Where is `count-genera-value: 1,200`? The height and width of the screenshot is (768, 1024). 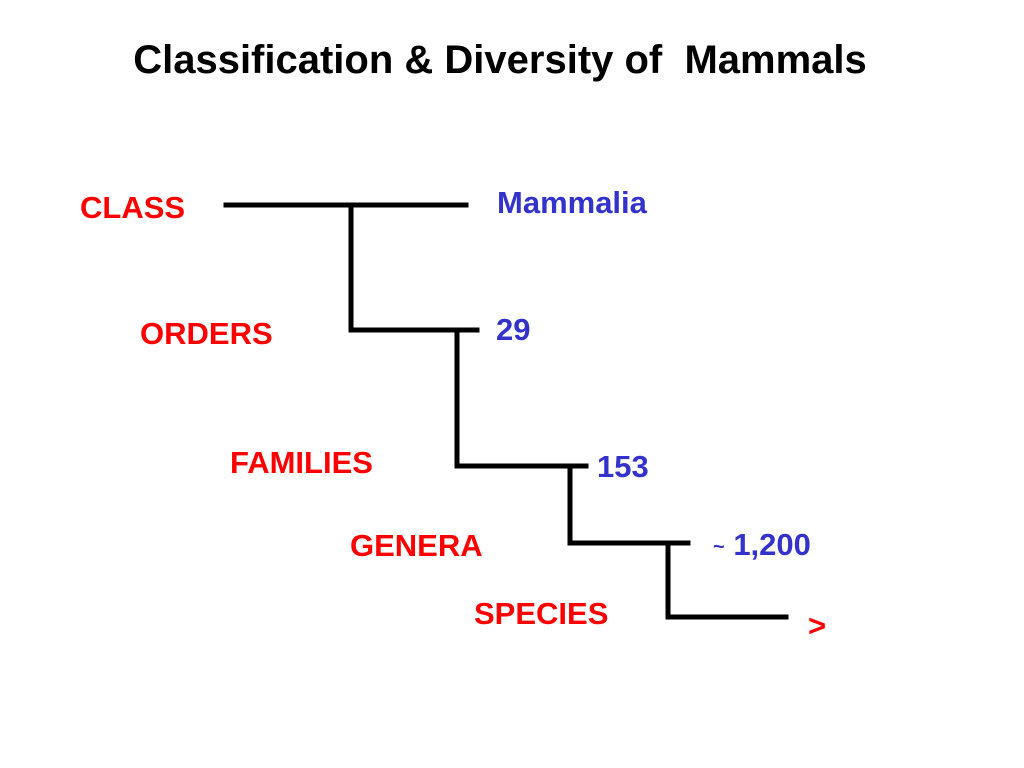 count-genera-value: 1,200 is located at coordinates (772, 544).